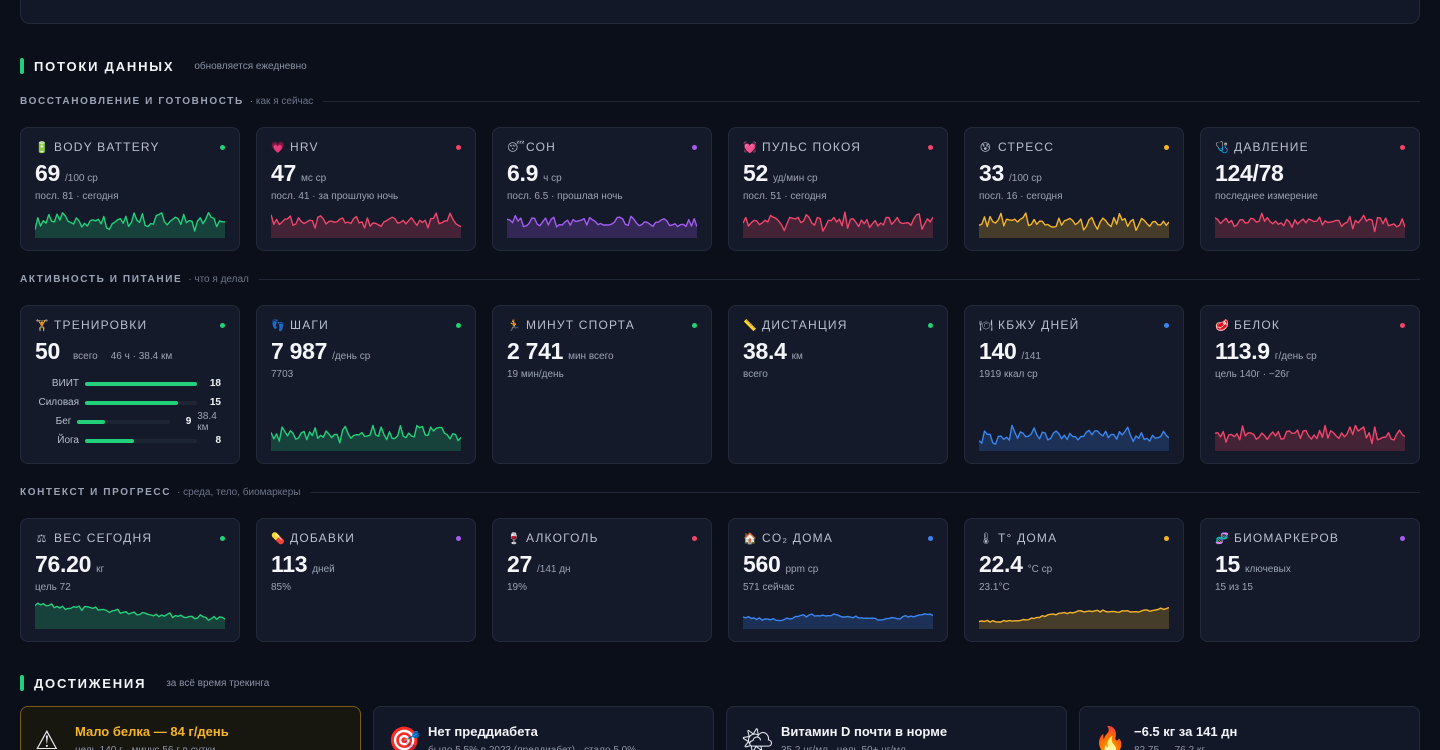 This screenshot has width=1440, height=750. Describe the element at coordinates (602, 189) in the screenshot. I see `card-sleep: 😴 СОН 6.9 ч ср посл. 6.5 · прошлая ночь` at that location.